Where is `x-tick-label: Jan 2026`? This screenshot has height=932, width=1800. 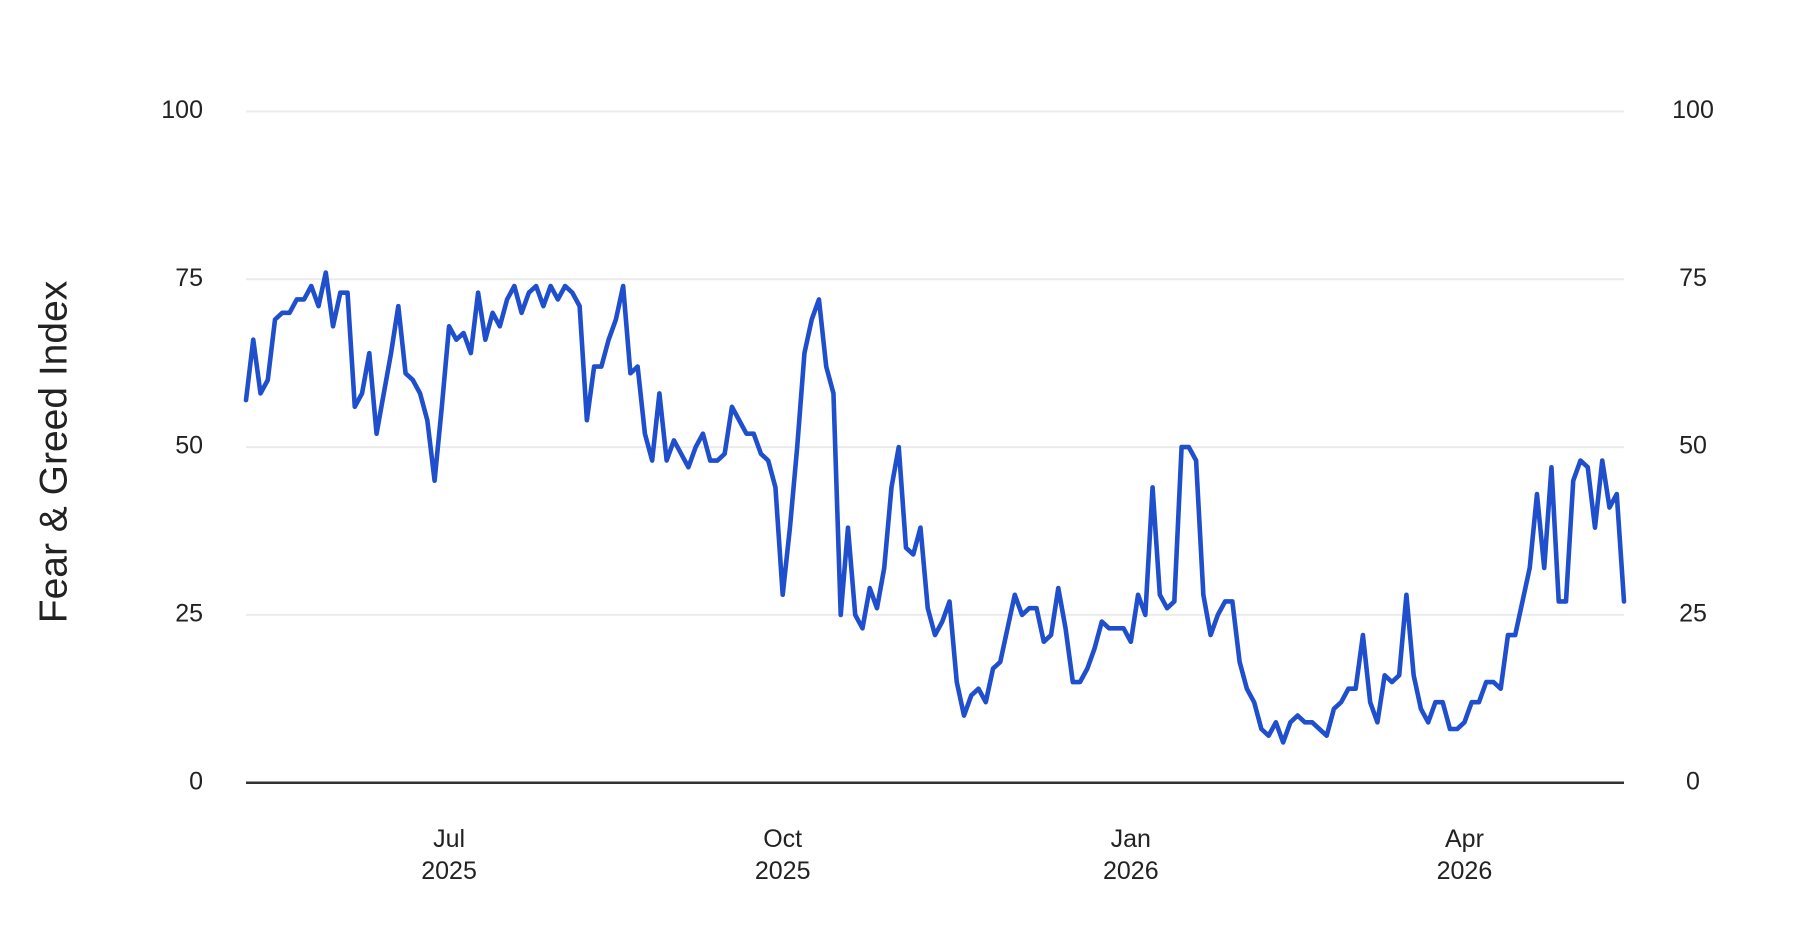 x-tick-label: Jan 2026 is located at coordinates (1131, 855).